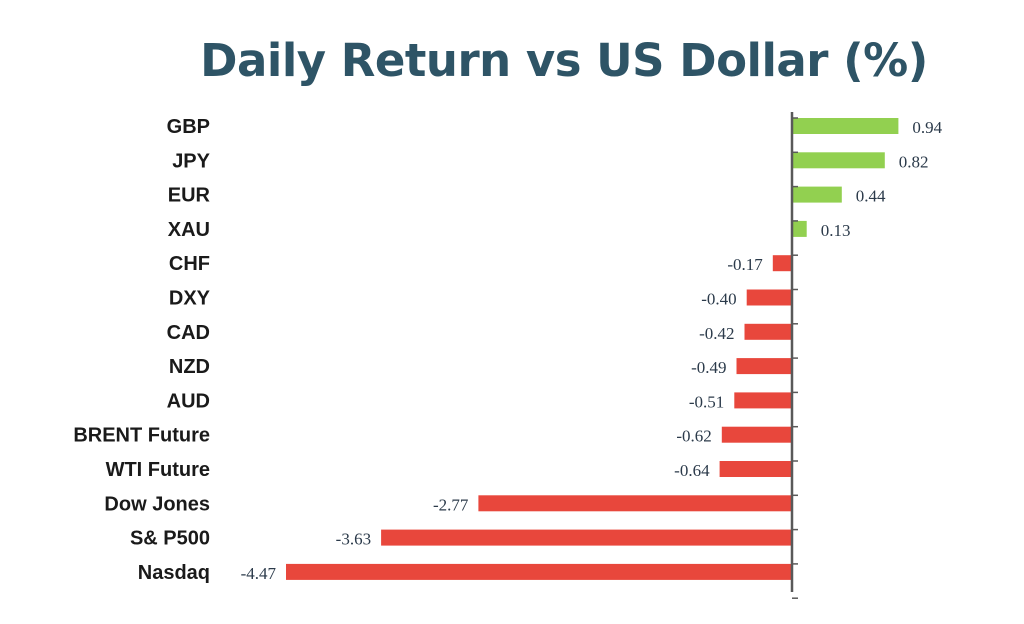  I want to click on value-label-aud: -0.51, so click(706, 401).